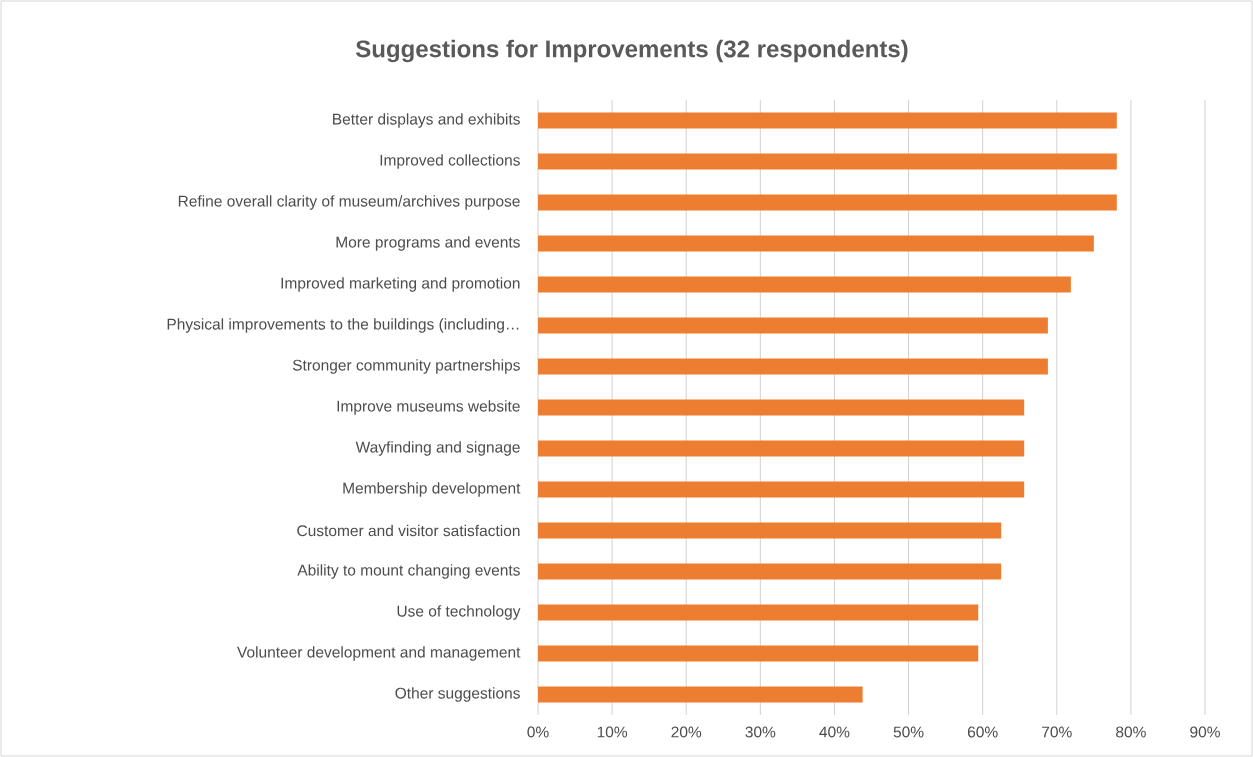  I want to click on y-tick-label: Volunteer development and management, so click(379, 653).